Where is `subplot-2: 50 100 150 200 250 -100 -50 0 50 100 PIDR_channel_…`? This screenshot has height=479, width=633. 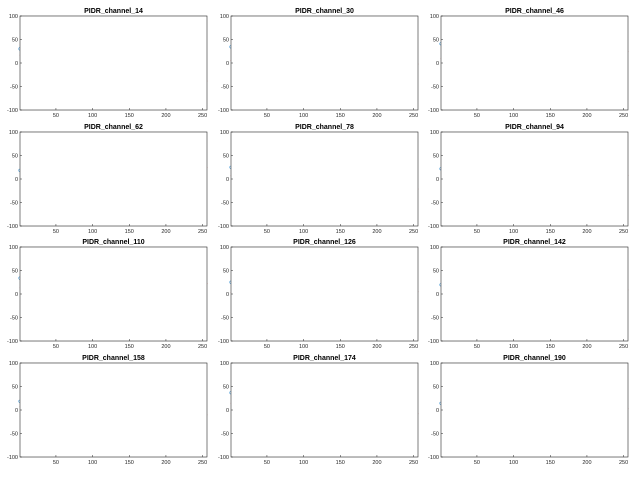
subplot-2: 50 100 150 200 250 -100 -50 0 50 100 PIDR_channel_… is located at coordinates (318, 63).